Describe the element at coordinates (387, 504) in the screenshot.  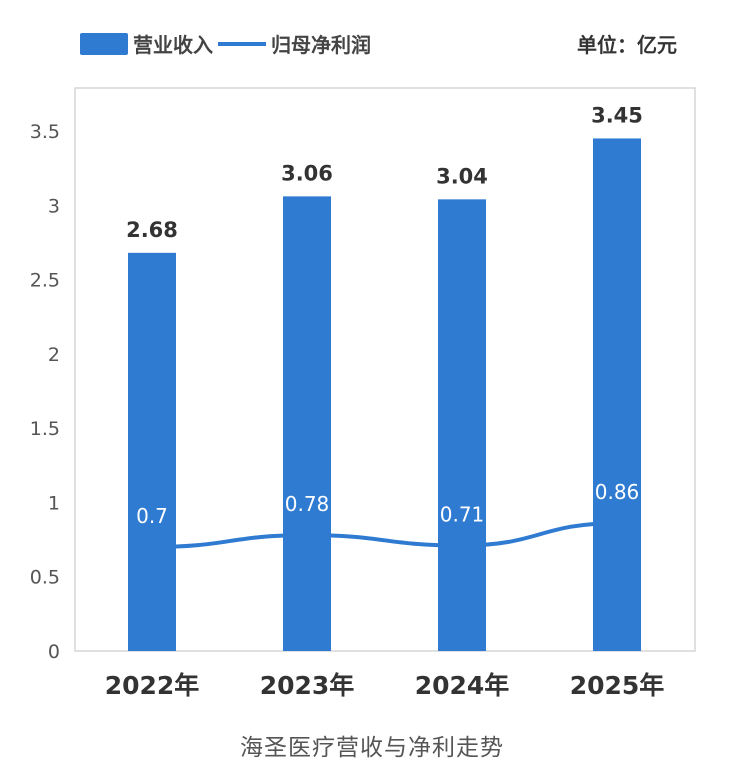
I see `line-value-labels: 0.7 0.78 0.71 0.86` at that location.